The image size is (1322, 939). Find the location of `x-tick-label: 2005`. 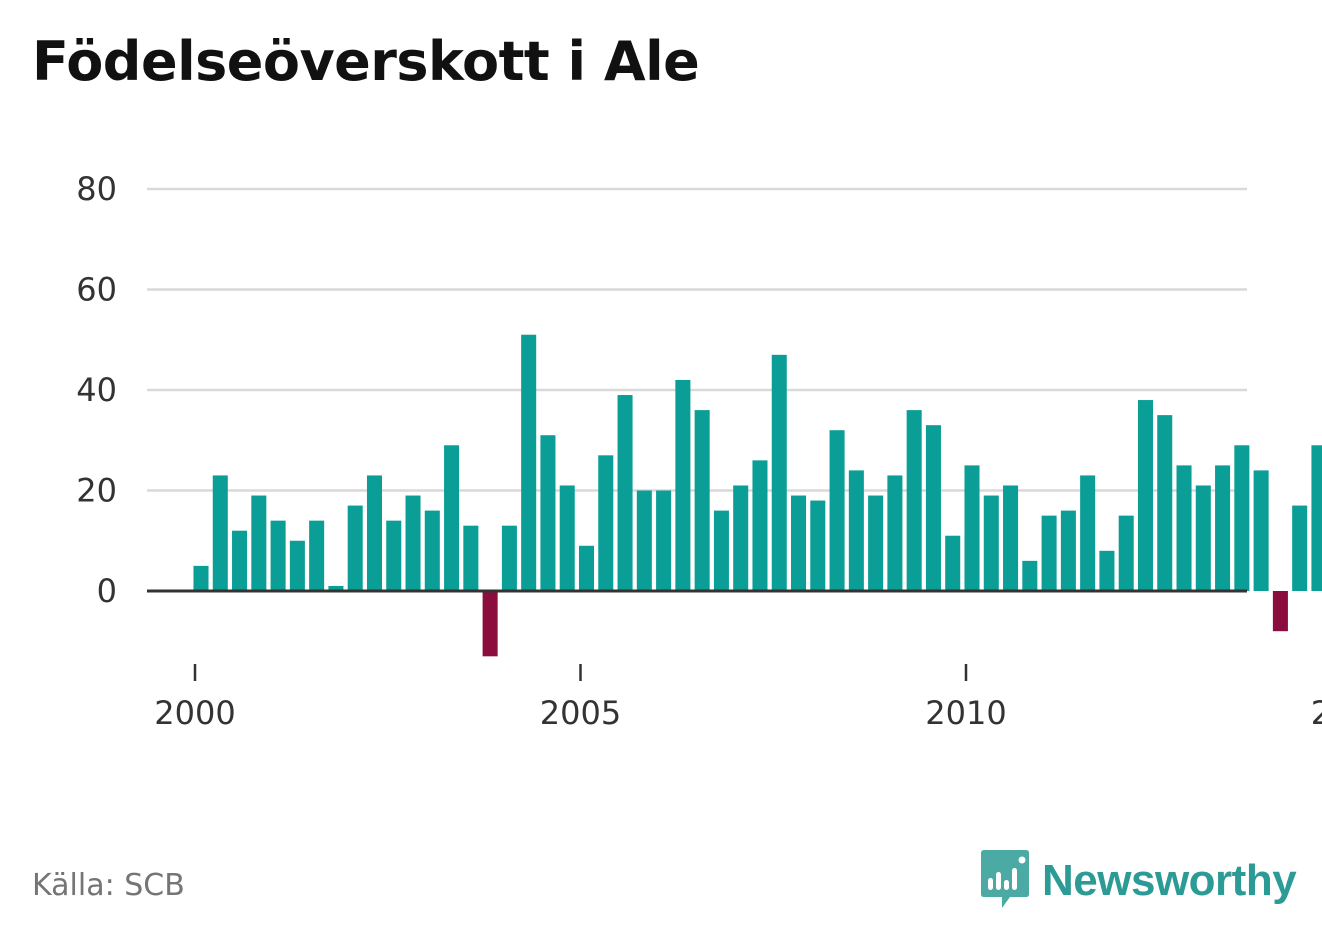

x-tick-label: 2005 is located at coordinates (580, 713).